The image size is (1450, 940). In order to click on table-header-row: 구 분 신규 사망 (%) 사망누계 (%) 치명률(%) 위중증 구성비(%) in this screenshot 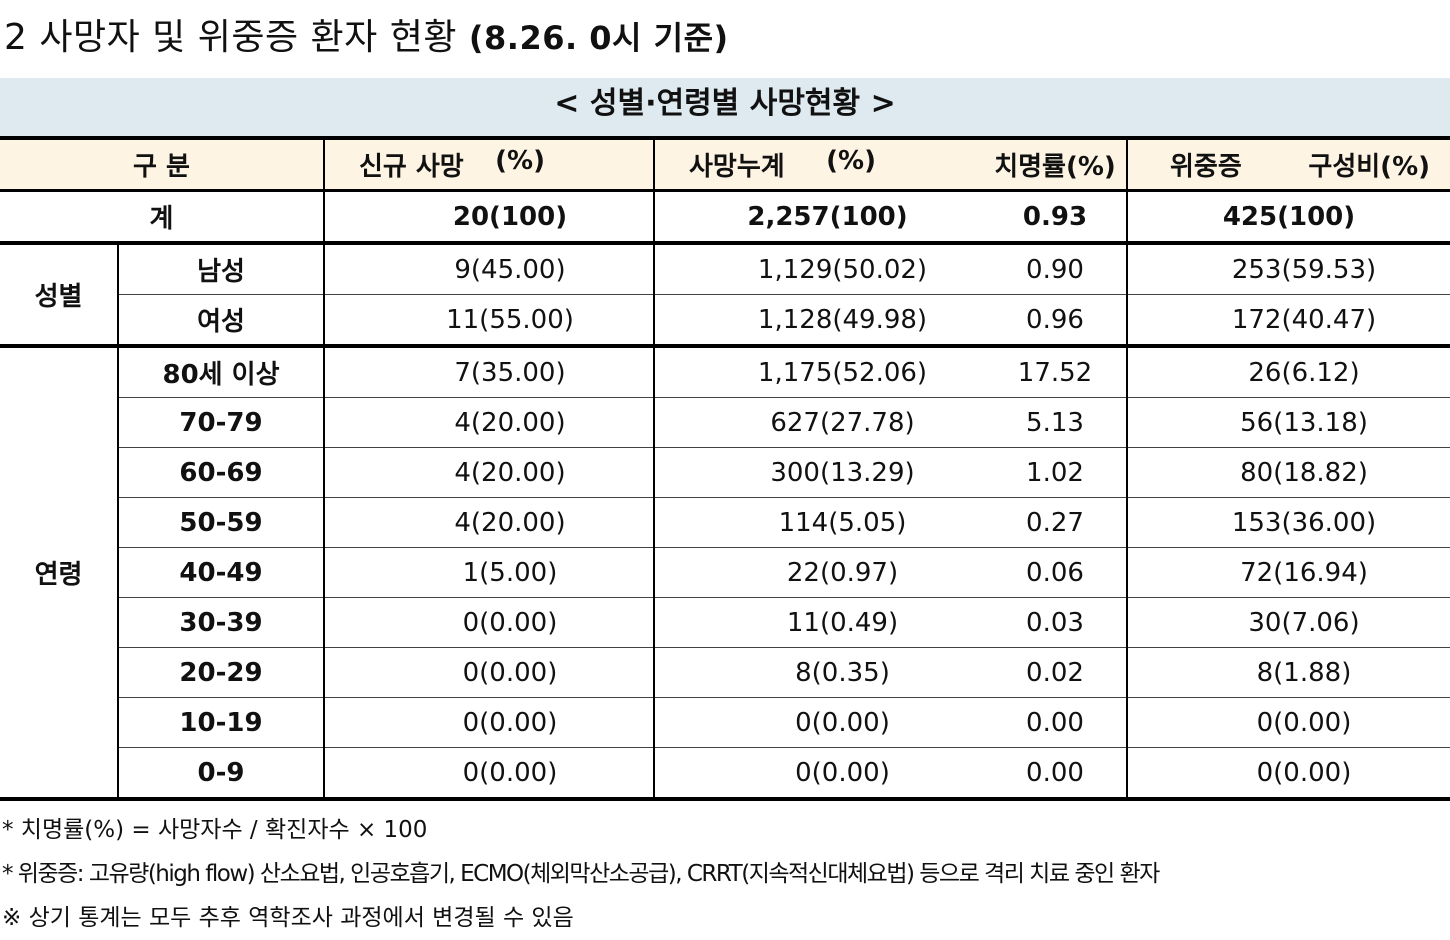, I will do `click(725, 164)`.